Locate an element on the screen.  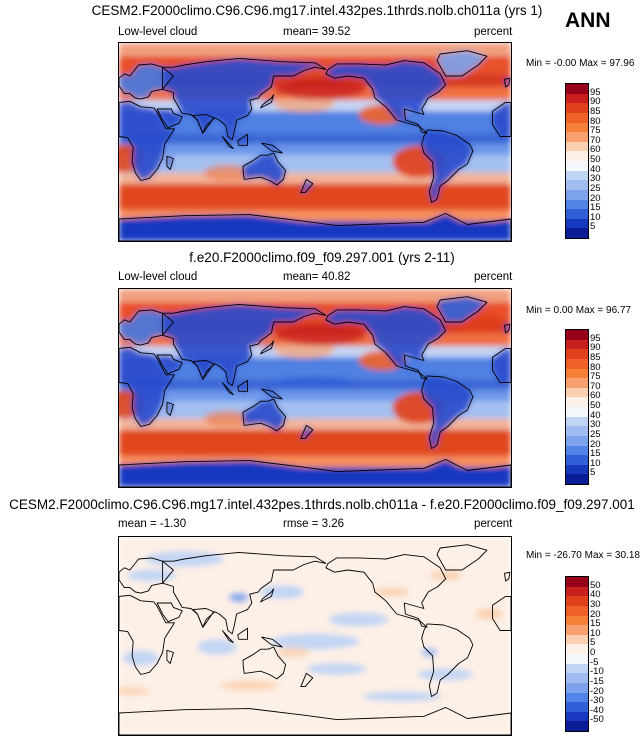
panel-3-mean-label: mean = -1.30 is located at coordinates (152, 524).